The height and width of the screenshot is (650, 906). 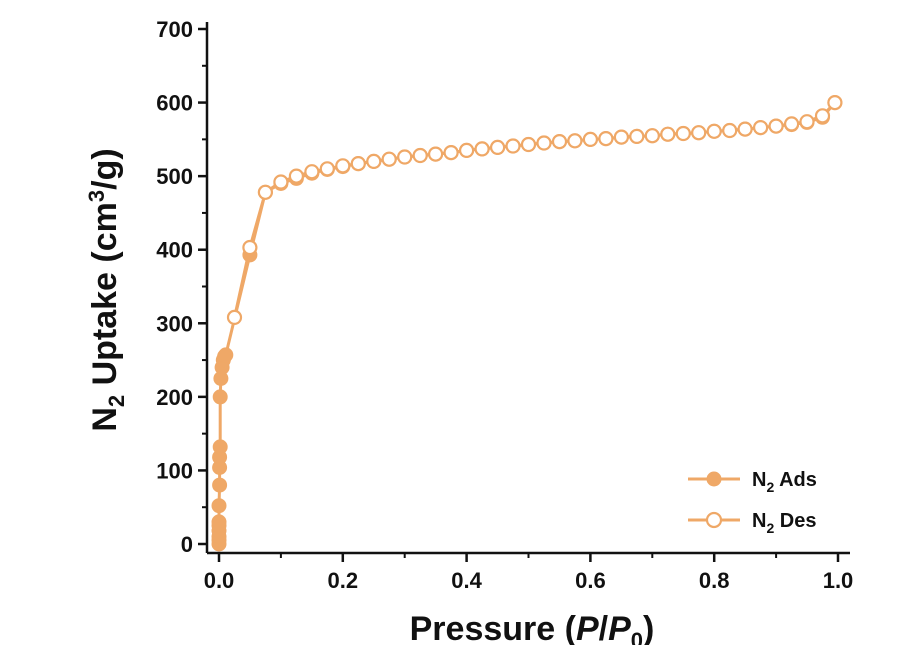 What do you see at coordinates (532, 627) in the screenshot?
I see `x-axis-title: Pressure (P/P0)` at bounding box center [532, 627].